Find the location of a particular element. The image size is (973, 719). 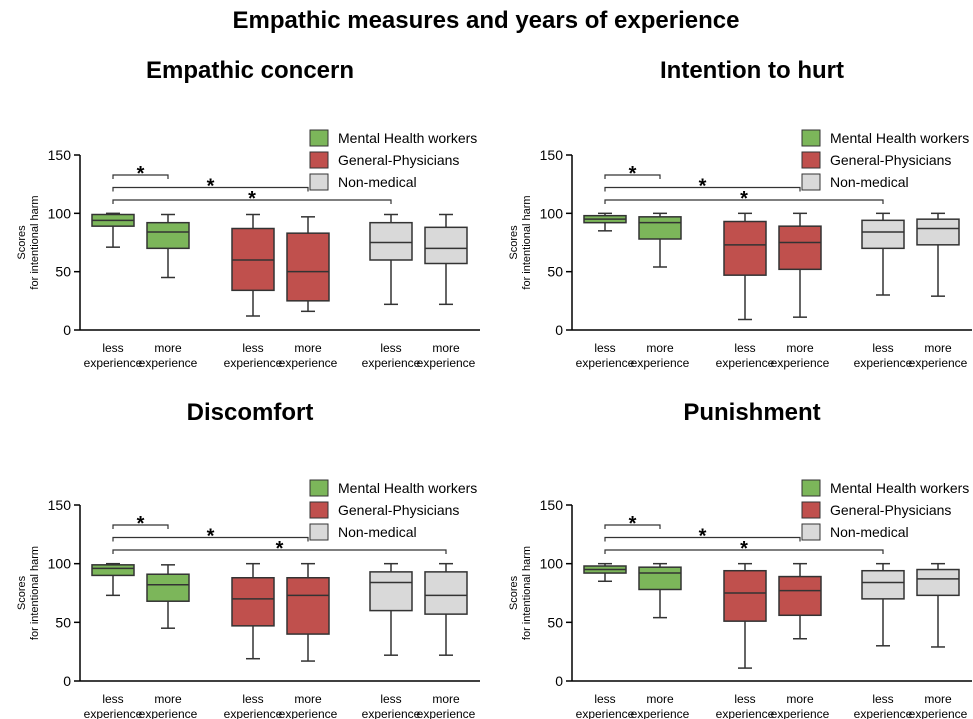

panel-title: Empathic concern is located at coordinates (250, 70).